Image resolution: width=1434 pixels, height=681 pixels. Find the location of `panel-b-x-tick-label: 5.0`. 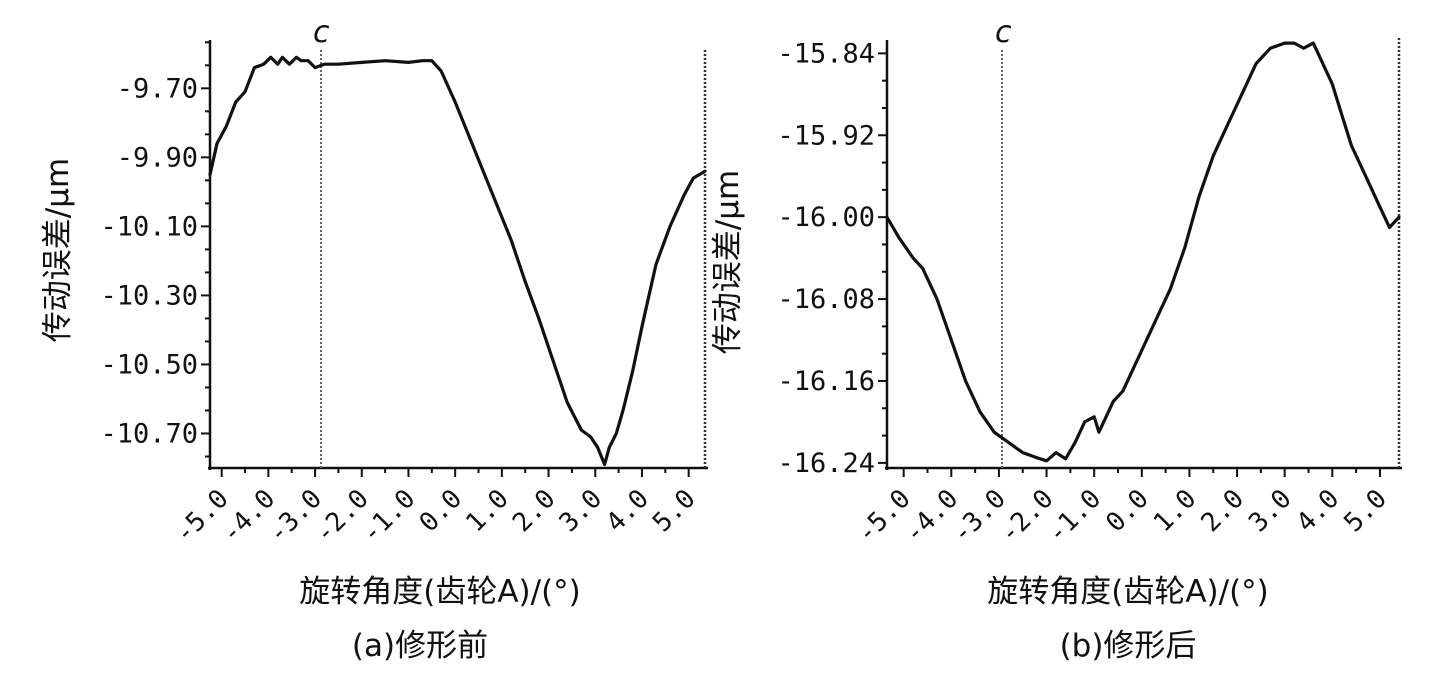

panel-b-x-tick-label: 5.0 is located at coordinates (1365, 511).